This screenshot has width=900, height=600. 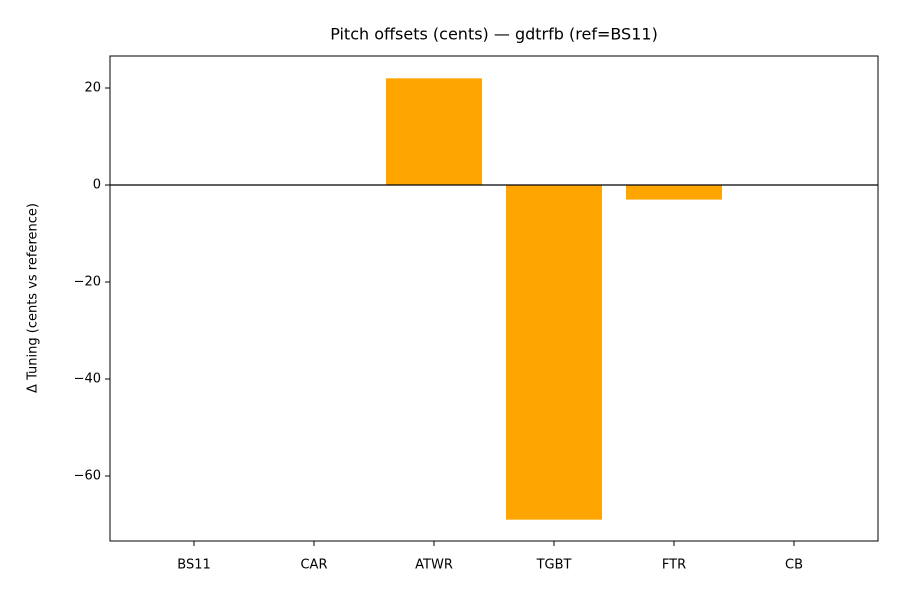 I want to click on y-axis-label: Δ Tuning (cents vs reference), so click(x=33, y=298).